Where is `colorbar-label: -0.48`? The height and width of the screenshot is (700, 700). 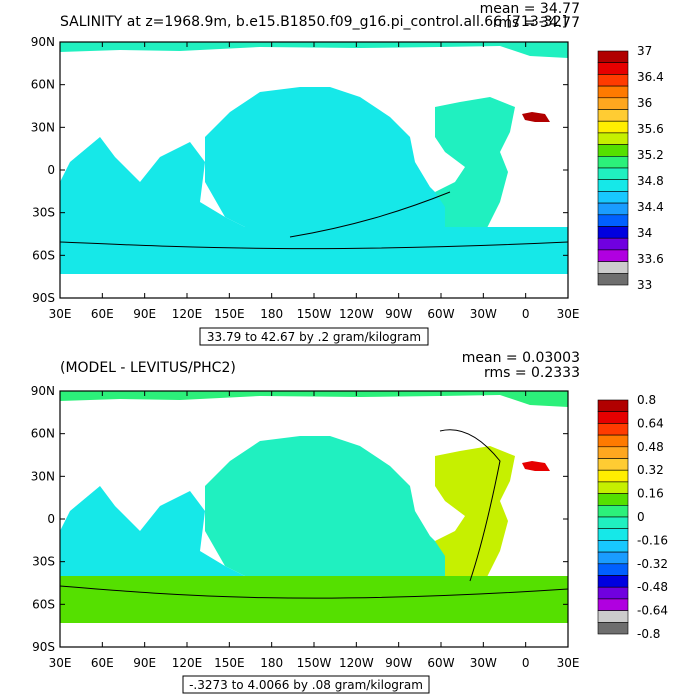 colorbar-label: -0.48 is located at coordinates (652, 587).